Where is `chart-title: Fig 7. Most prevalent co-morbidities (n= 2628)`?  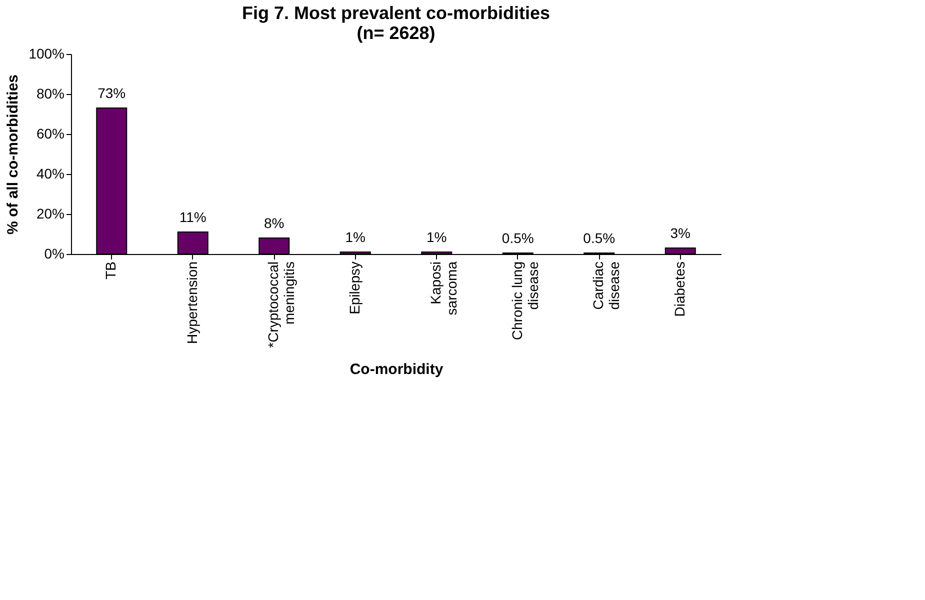 chart-title: Fig 7. Most prevalent co-morbidities (n= 2628) is located at coordinates (396, 23).